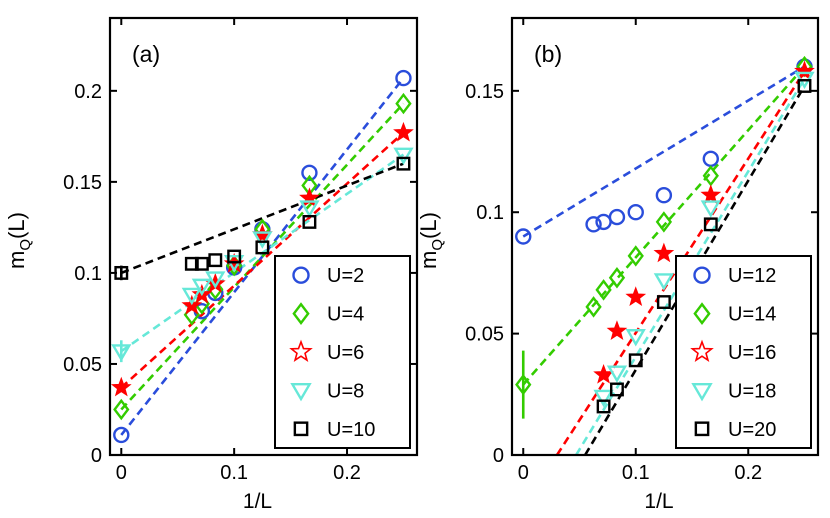 This screenshot has height=518, width=830. What do you see at coordinates (752, 315) in the screenshot?
I see `legend-label: U=14` at bounding box center [752, 315].